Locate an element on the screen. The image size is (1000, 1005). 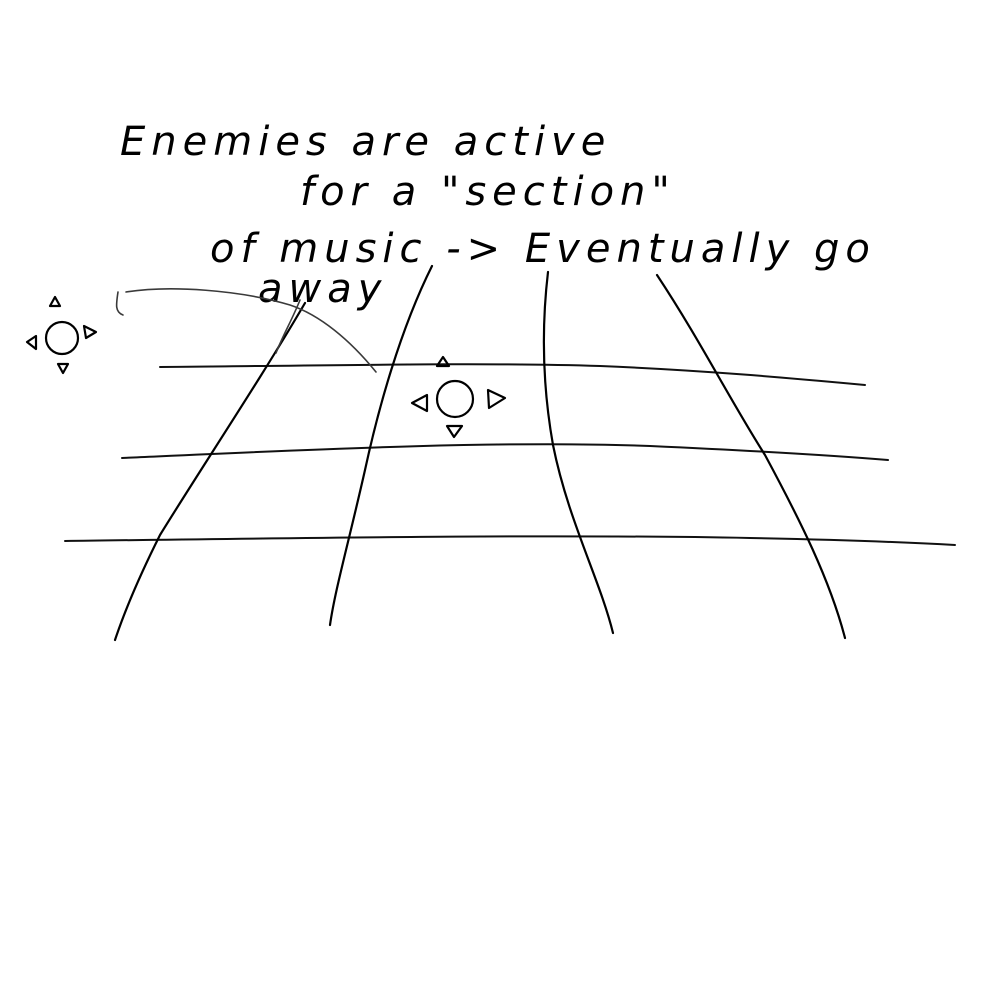
pointer-arrow-line is located at coordinates (119, 303).